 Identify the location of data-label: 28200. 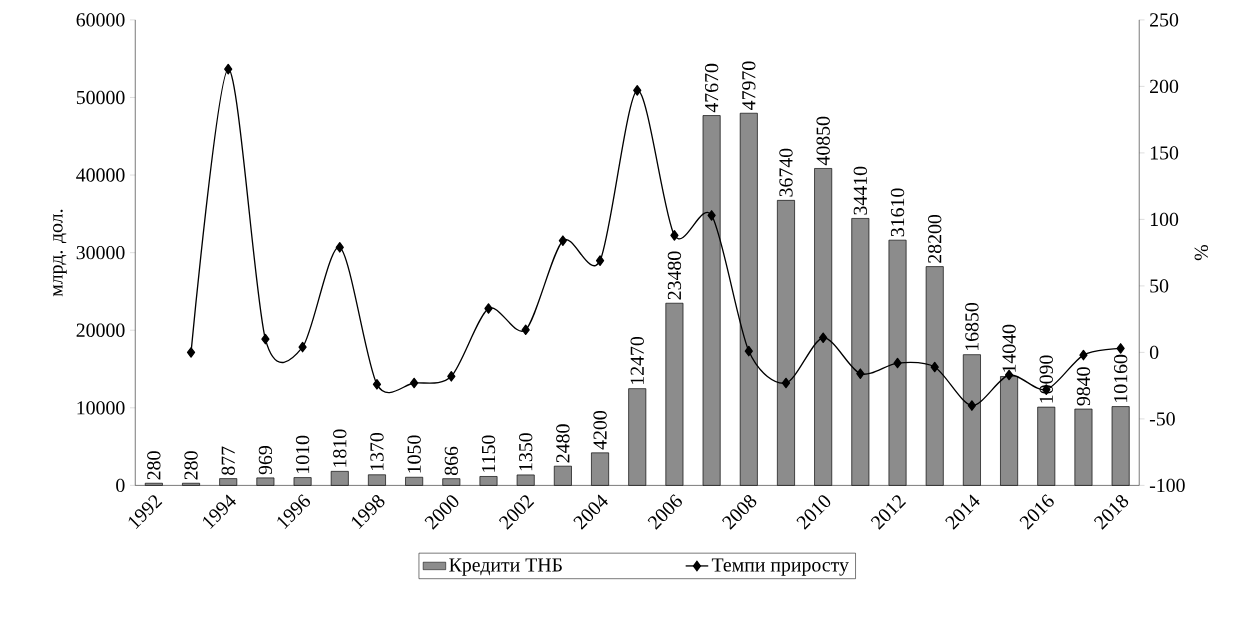
(935, 239).